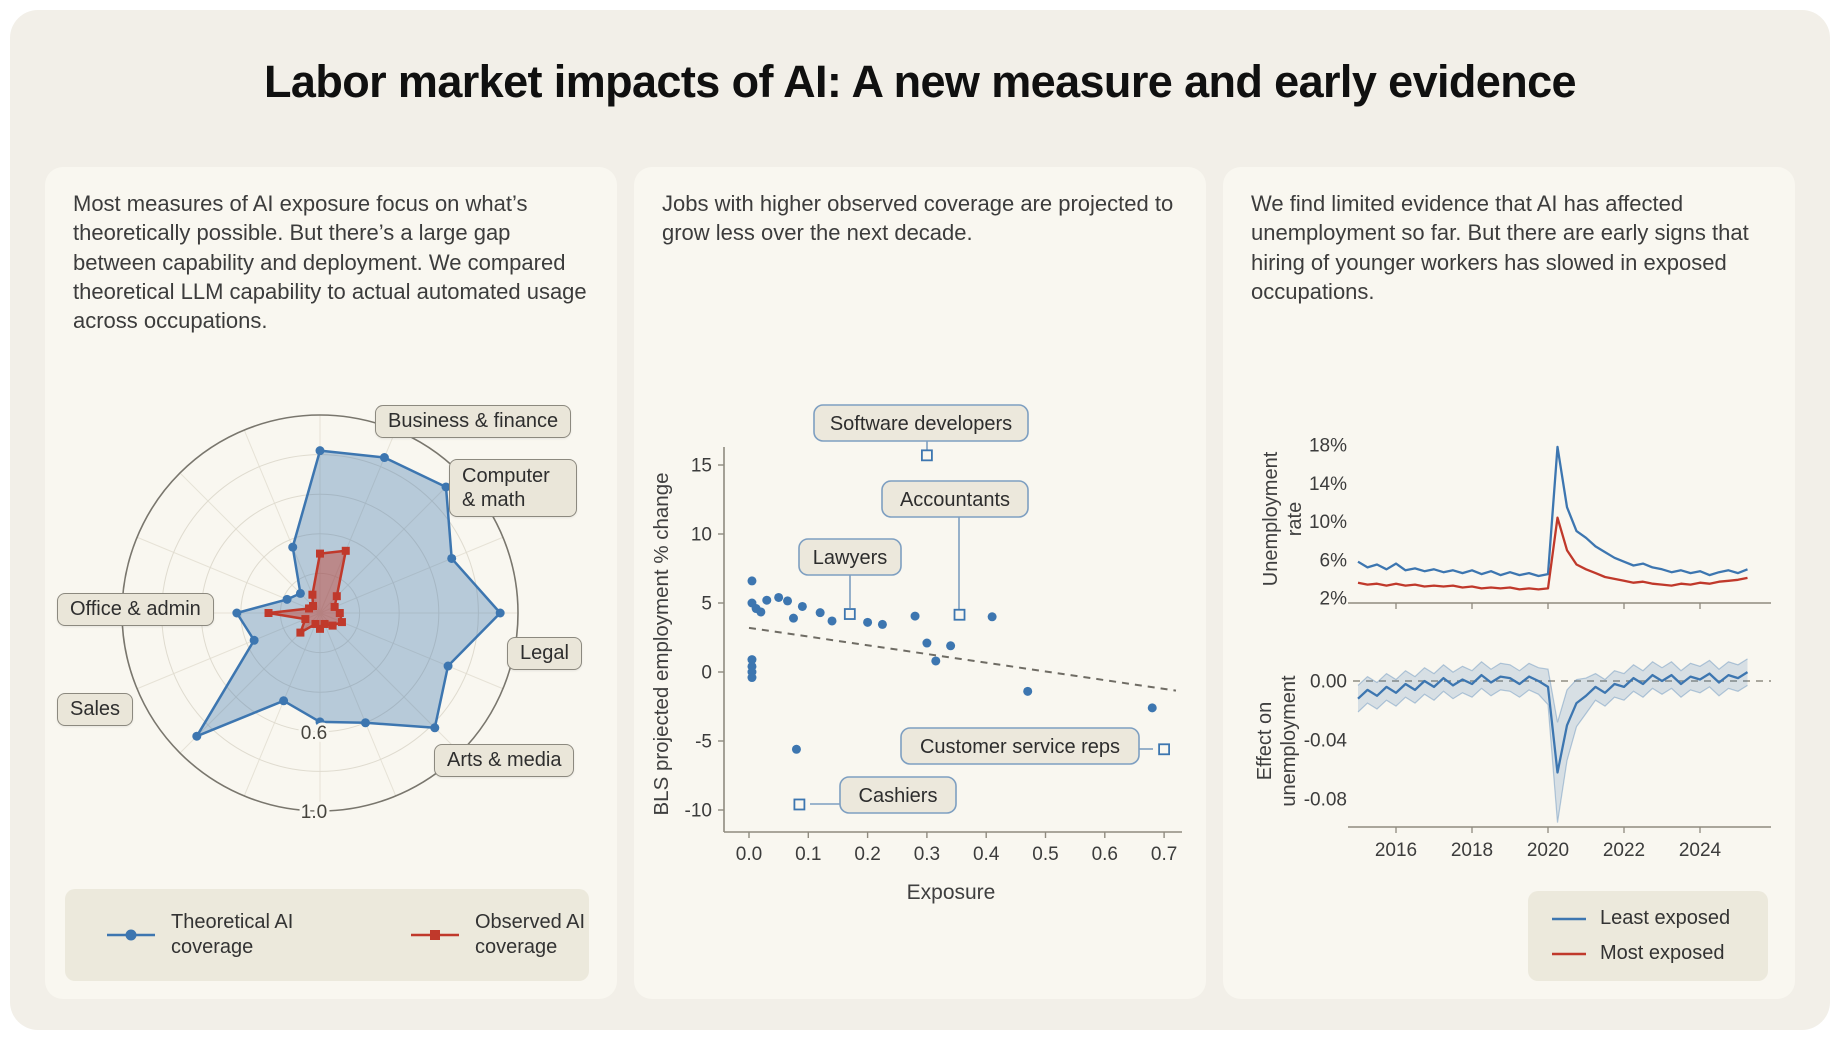 The image size is (1840, 1040). What do you see at coordinates (95, 709) in the screenshot?
I see `radar-label-sales: Sales` at bounding box center [95, 709].